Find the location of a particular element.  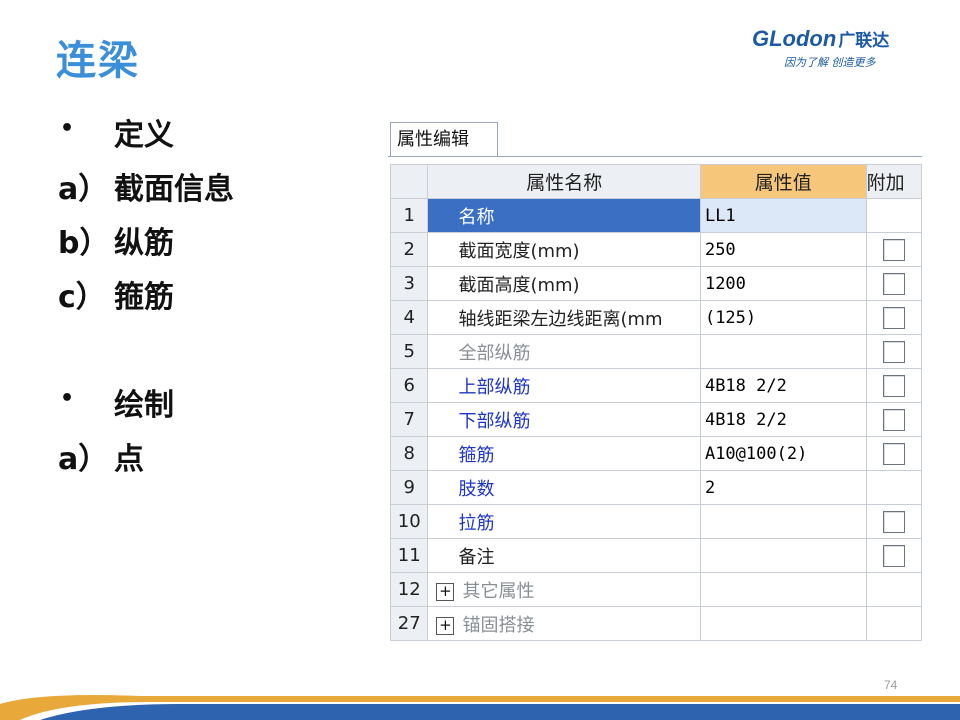

row-number: 27 is located at coordinates (409, 623).